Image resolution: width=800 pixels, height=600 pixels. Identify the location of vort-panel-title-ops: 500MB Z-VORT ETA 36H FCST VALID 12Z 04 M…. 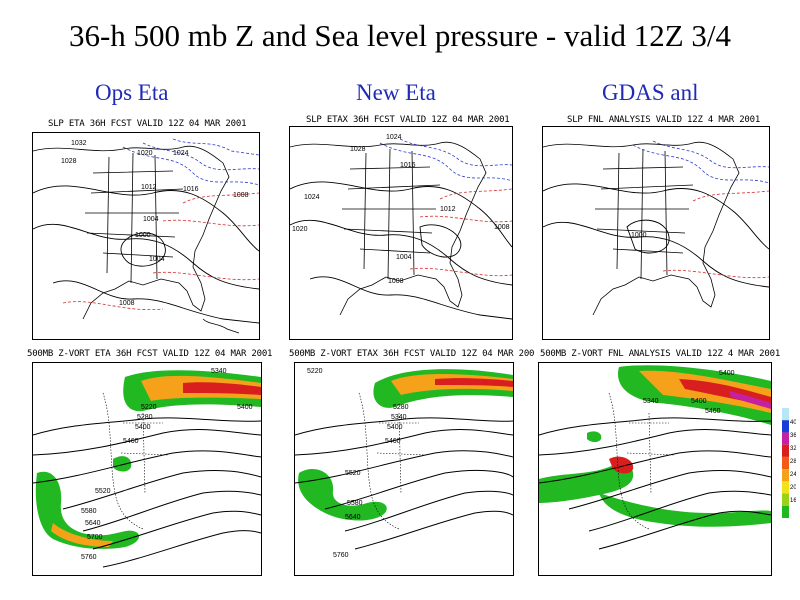
(150, 354).